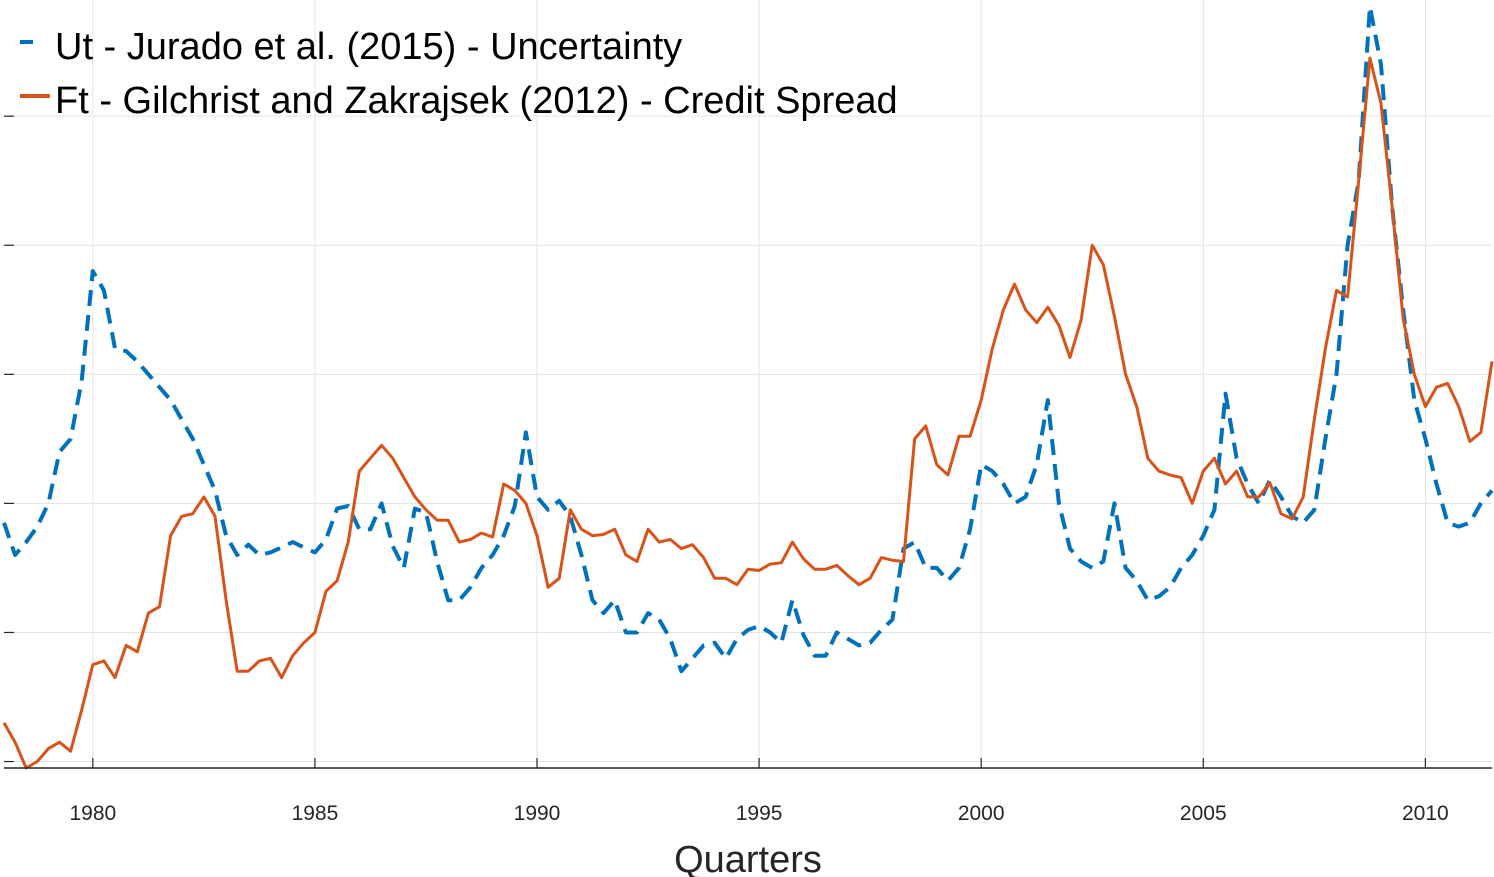 This screenshot has height=877, width=1494. I want to click on x-tick-label-1995: 1995, so click(759, 813).